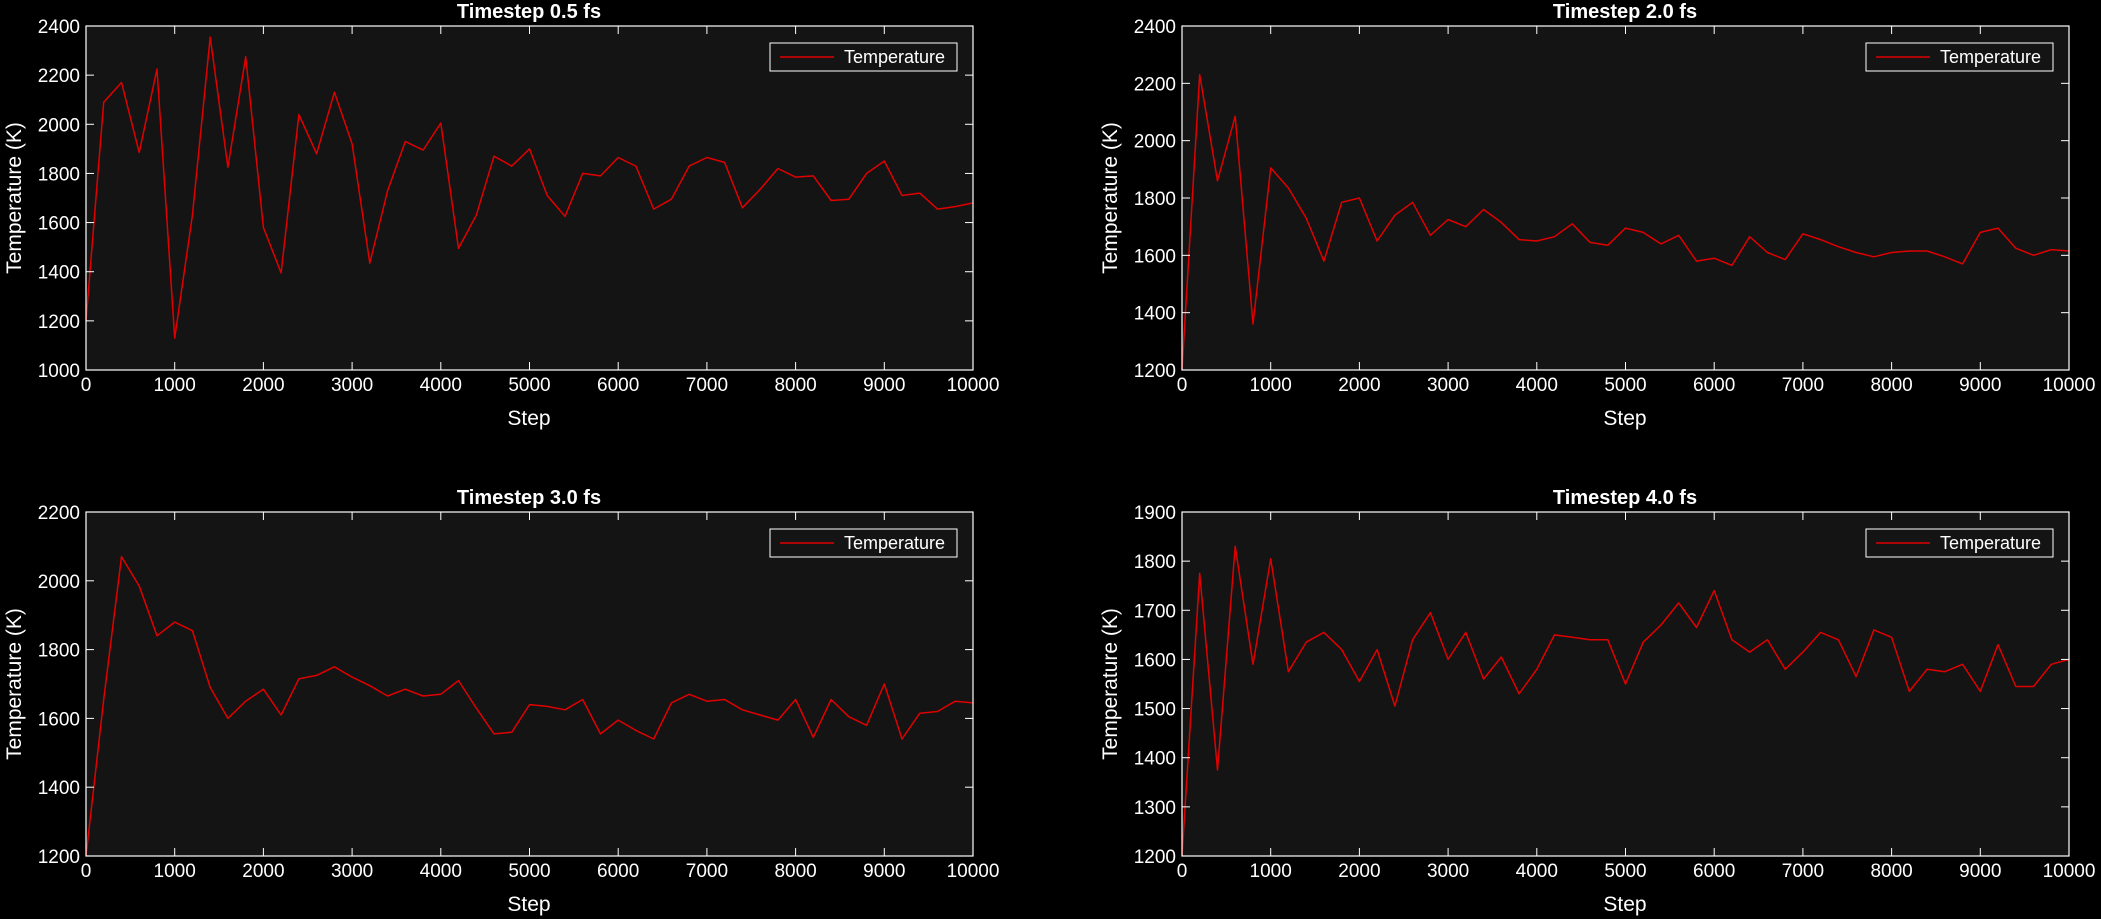  Describe the element at coordinates (1891, 871) in the screenshot. I see `subplot-4-xtick-label: 8000` at that location.